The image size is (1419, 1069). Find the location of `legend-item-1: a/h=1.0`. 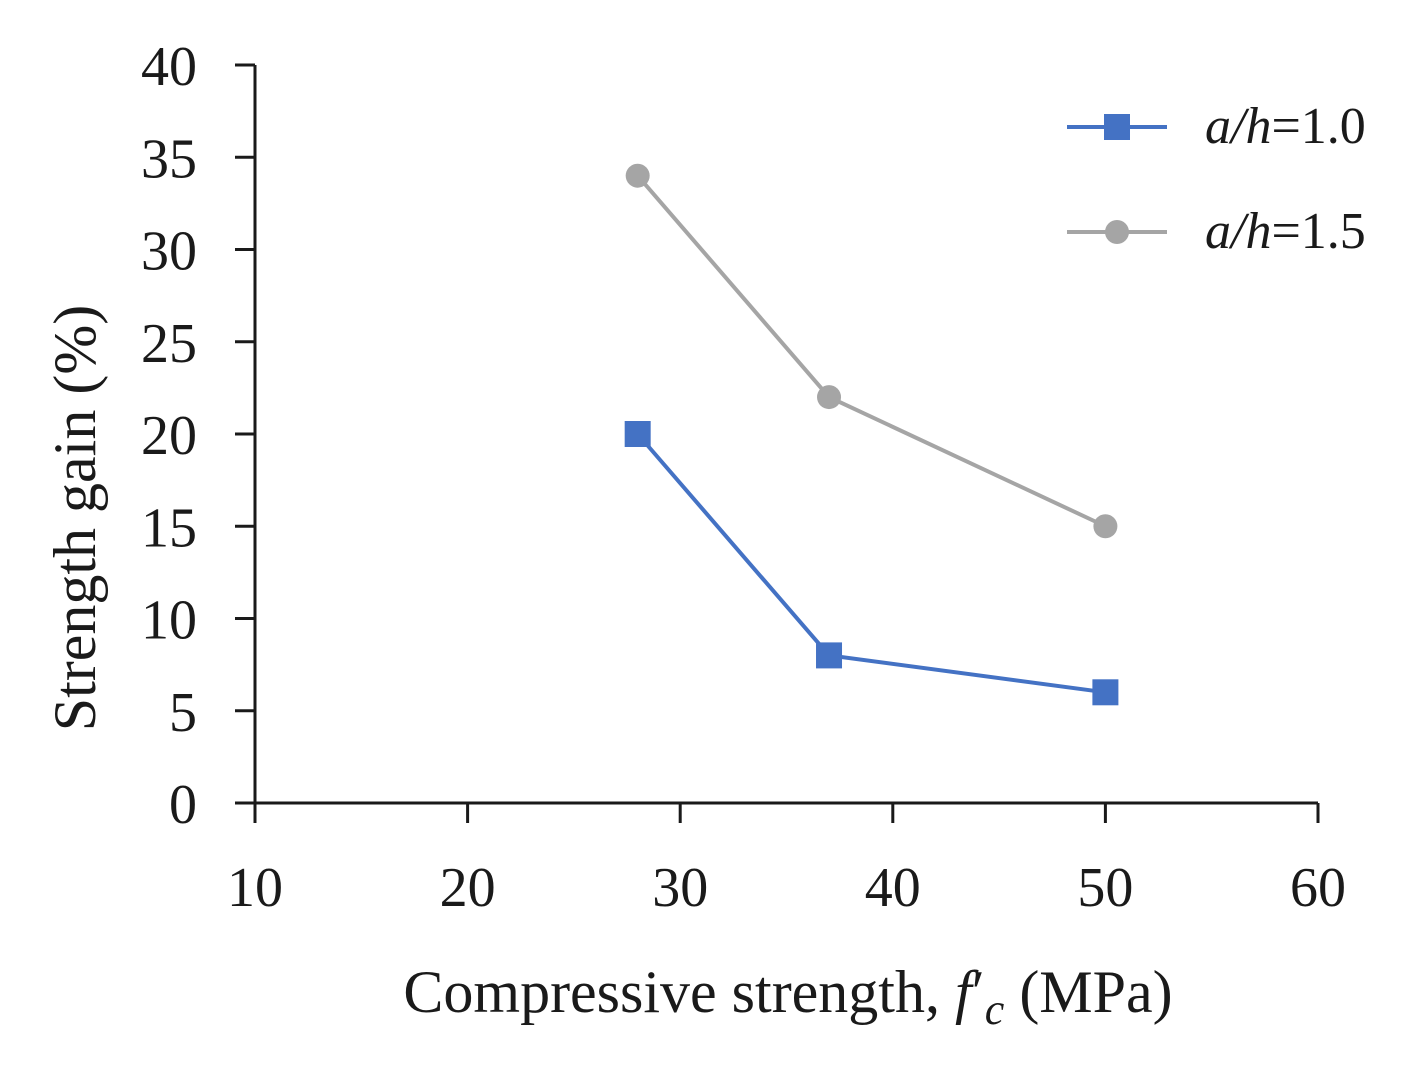

legend-item-1: a/h=1.0 is located at coordinates (1216, 126).